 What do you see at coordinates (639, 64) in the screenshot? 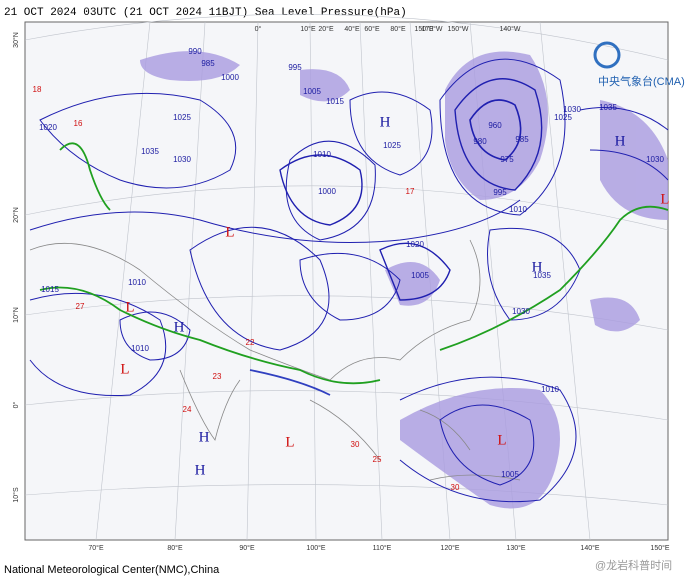
I see `cma-logo: 中央气象台(CMA)` at bounding box center [639, 64].